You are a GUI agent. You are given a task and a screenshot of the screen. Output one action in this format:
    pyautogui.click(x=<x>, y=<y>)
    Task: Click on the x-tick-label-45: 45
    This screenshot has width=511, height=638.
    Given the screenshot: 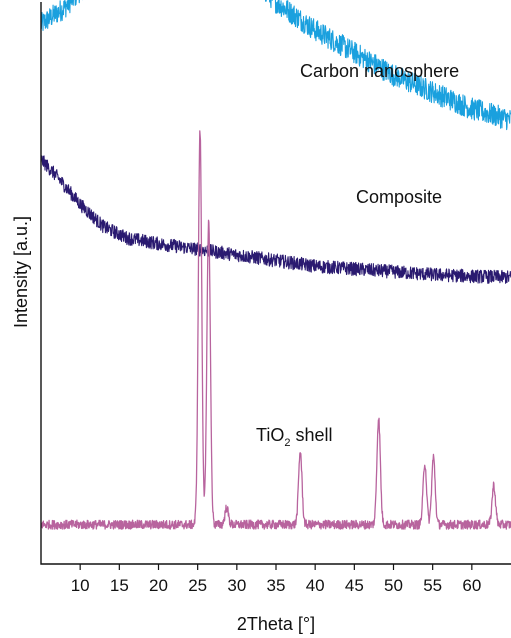 What is the action you would take?
    pyautogui.click(x=354, y=585)
    